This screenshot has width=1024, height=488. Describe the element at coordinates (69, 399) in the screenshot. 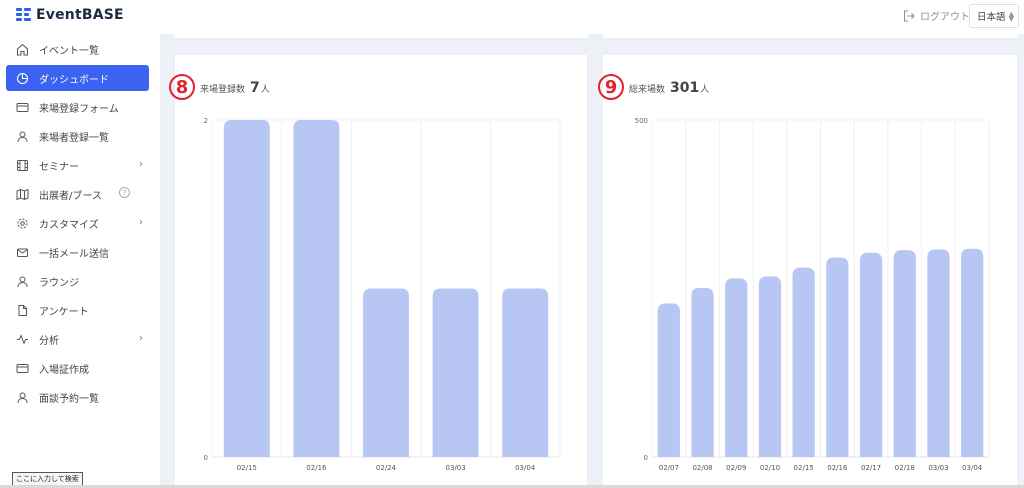

I see `sidebar-item-label: 面談予約一覧` at that location.